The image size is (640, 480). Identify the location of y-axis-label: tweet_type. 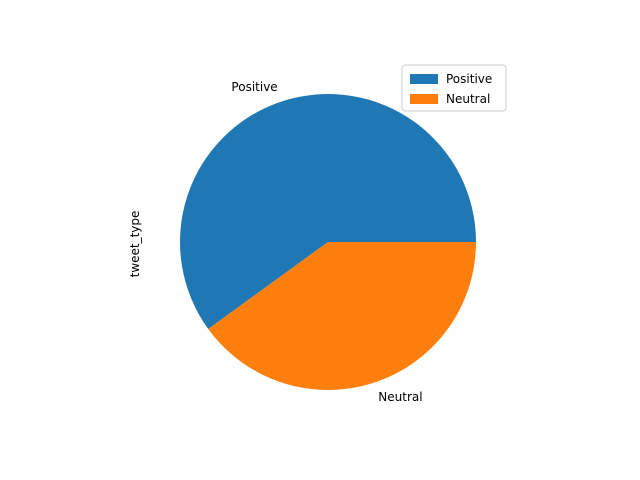
(135, 244).